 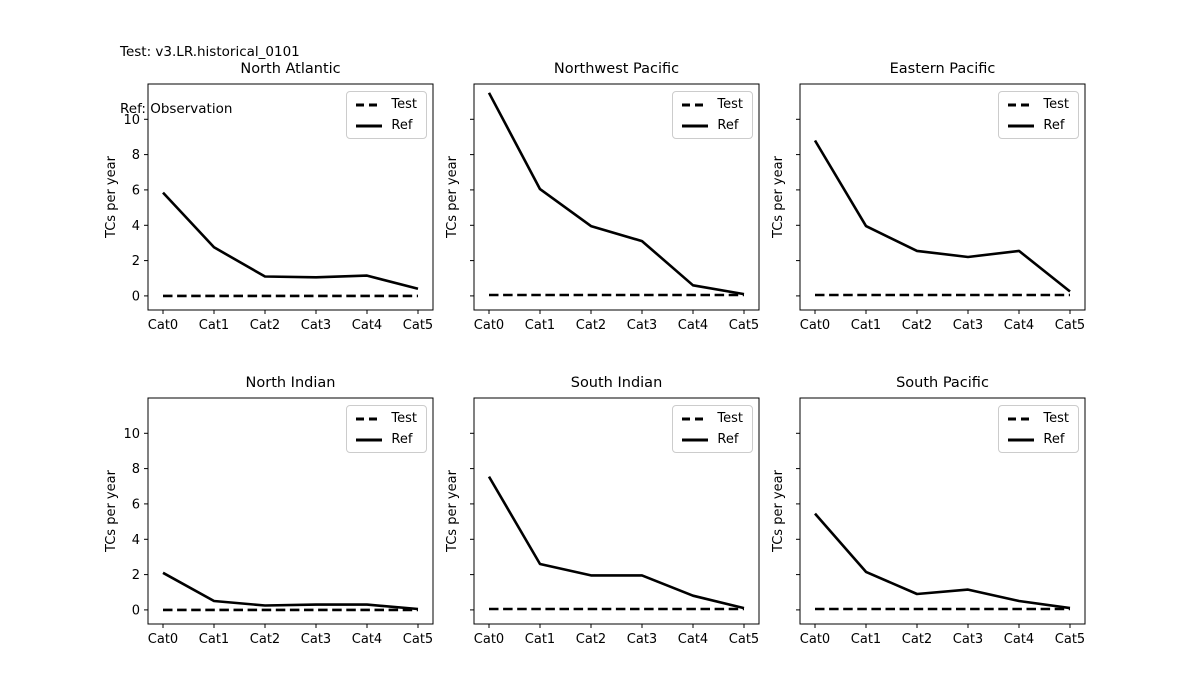 I want to click on svg-text: 0, so click(x=136, y=610).